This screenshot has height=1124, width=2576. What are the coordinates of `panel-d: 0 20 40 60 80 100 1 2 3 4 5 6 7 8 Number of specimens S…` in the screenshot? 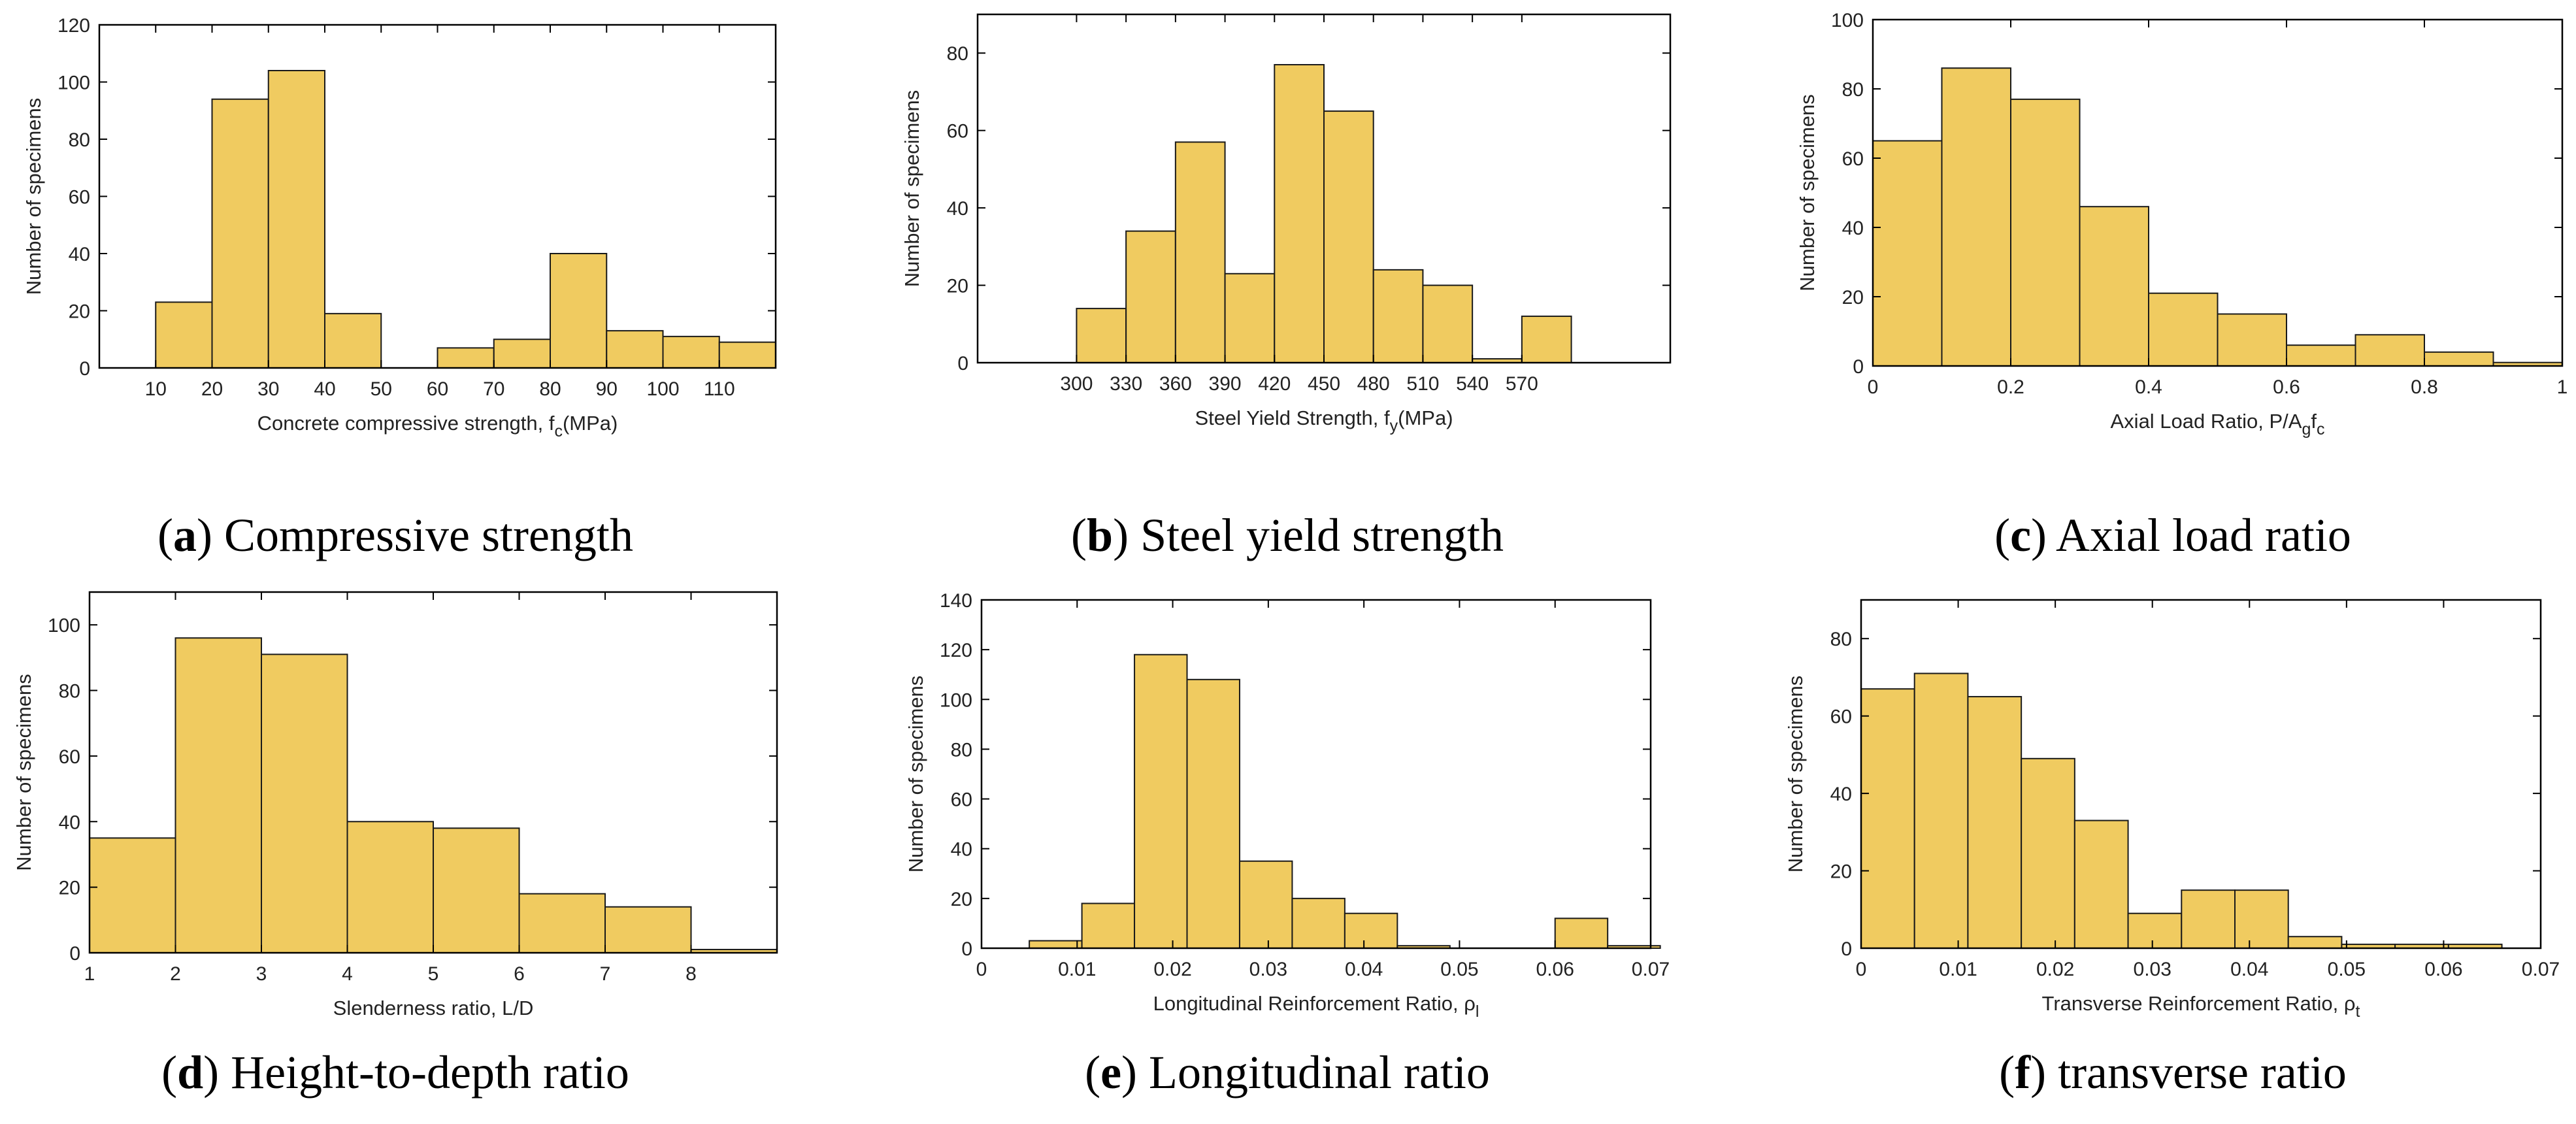 It's located at (395, 811).